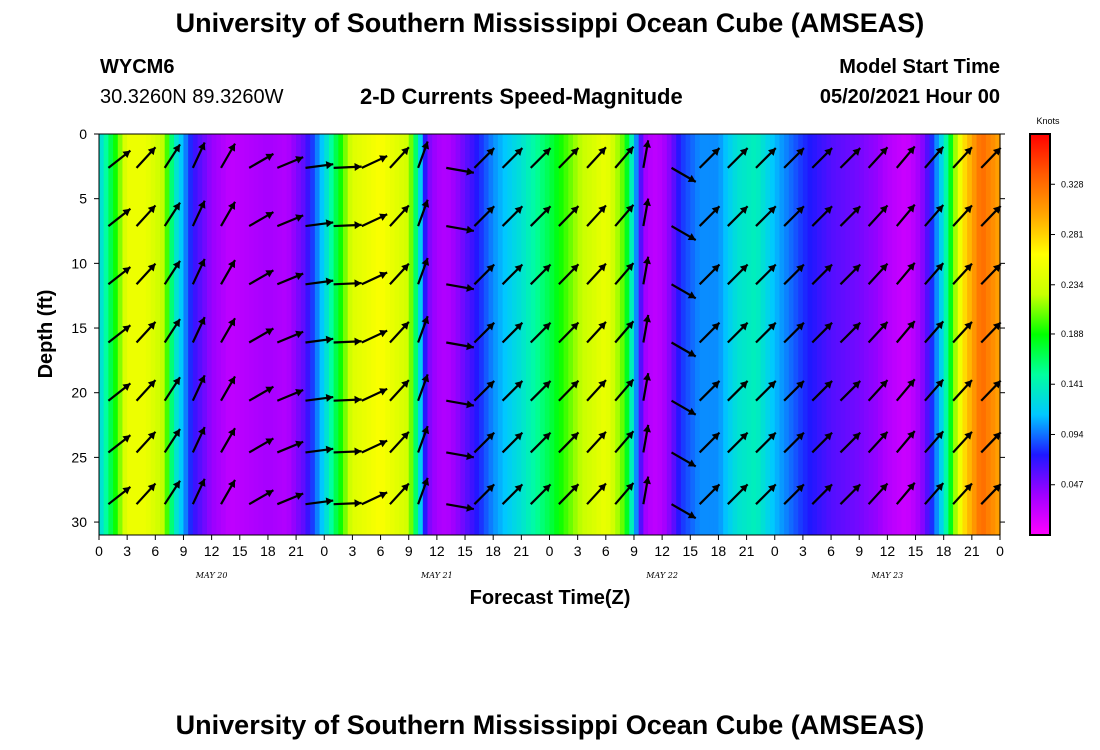 The width and height of the screenshot is (1100, 750). Describe the element at coordinates (1072, 384) in the screenshot. I see `colorbar-label: 0.141` at that location.